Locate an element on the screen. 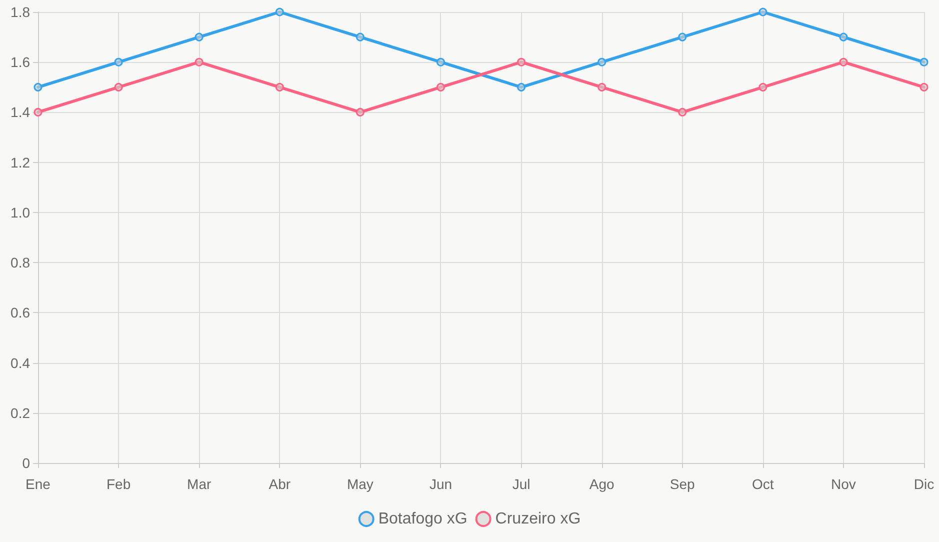 The width and height of the screenshot is (939, 542). x-tick-label: Nov is located at coordinates (843, 484).